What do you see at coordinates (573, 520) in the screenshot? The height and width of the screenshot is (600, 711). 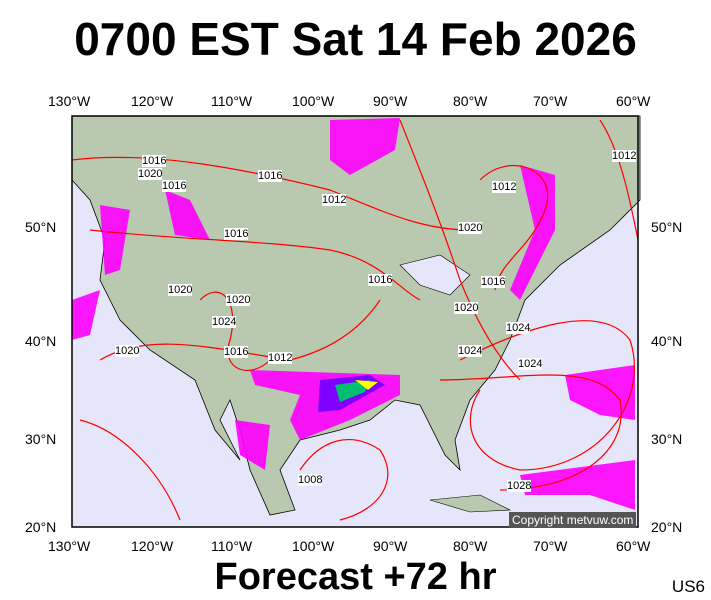 I see `copyright-notice: Copyright metvuw.com` at bounding box center [573, 520].